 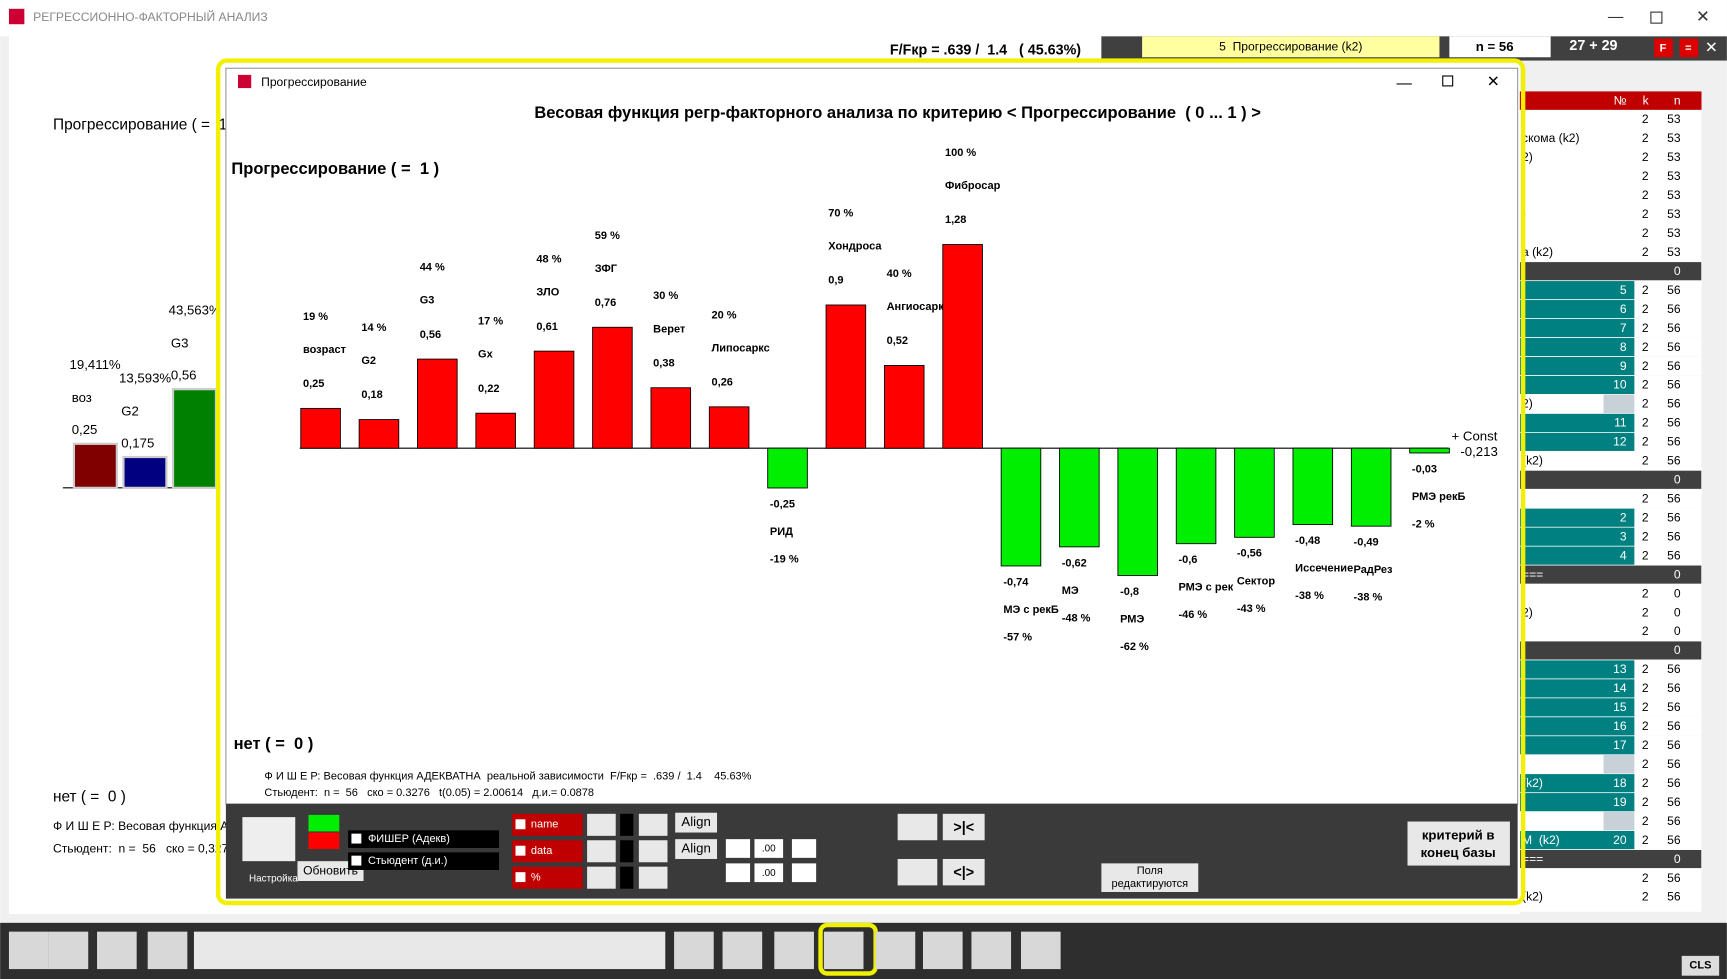 What do you see at coordinates (542, 851) in the screenshot?
I see `field-label: data` at bounding box center [542, 851].